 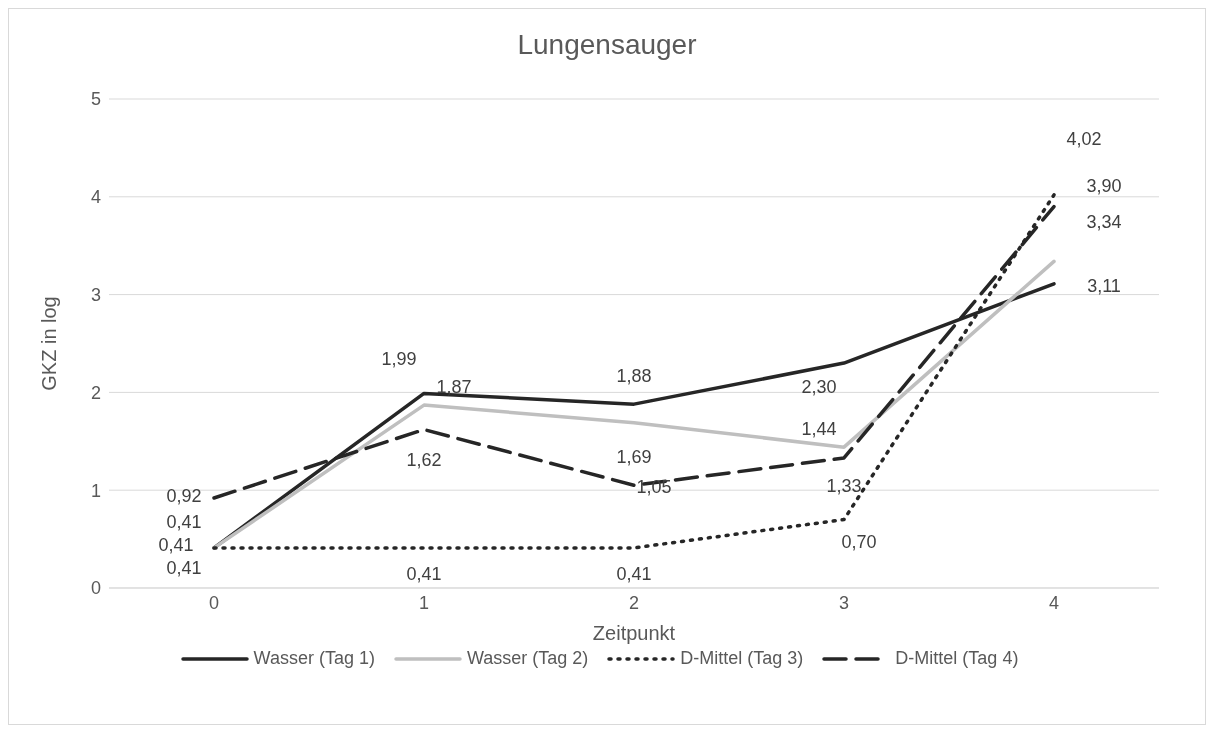 What do you see at coordinates (184, 496) in the screenshot?
I see `data-label: 0,92` at bounding box center [184, 496].